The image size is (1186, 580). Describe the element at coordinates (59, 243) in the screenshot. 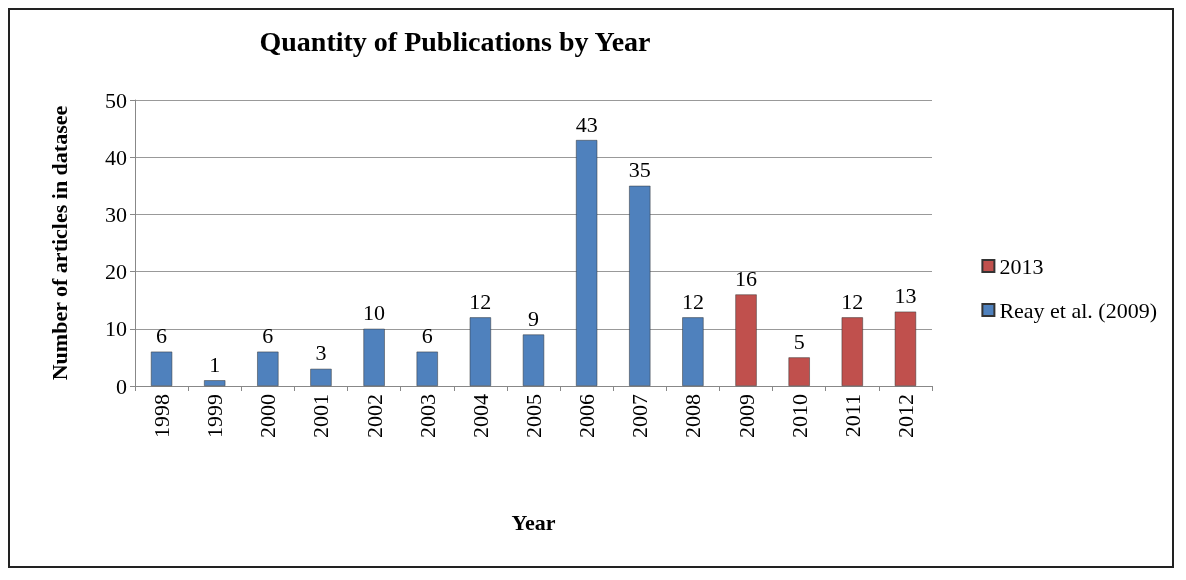

I see `y-axis-title: Number of articles in datasee` at that location.